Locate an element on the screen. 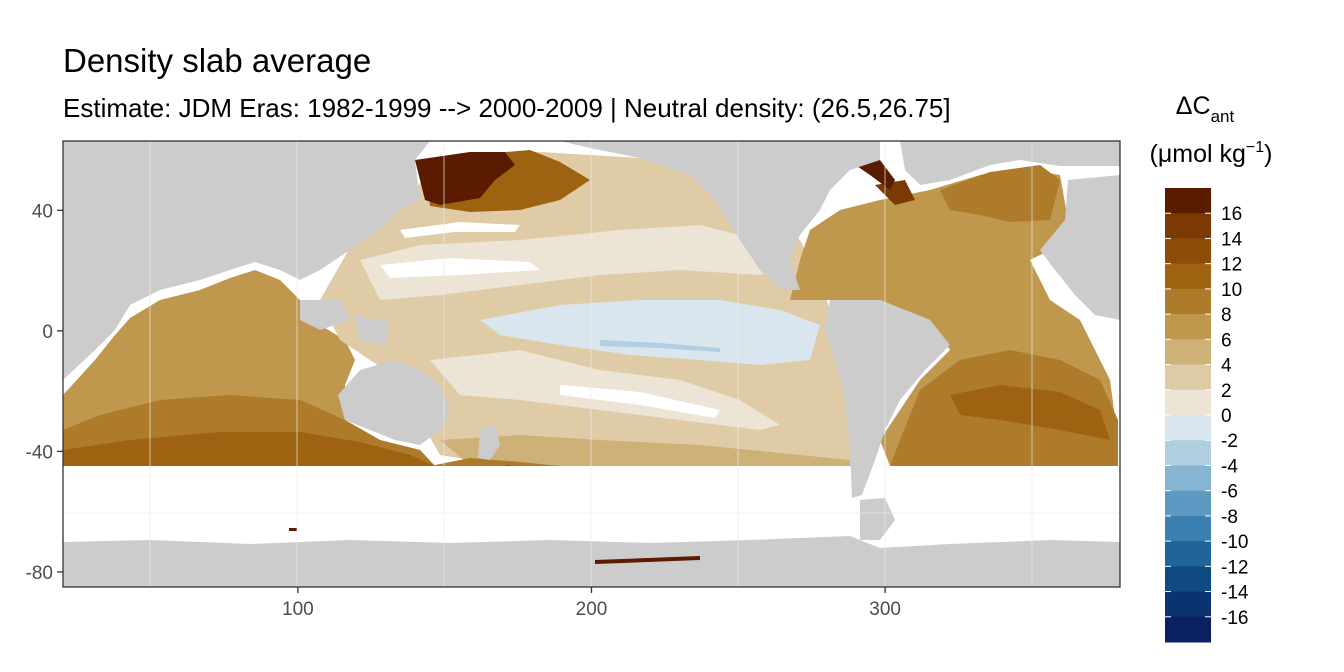 The width and height of the screenshot is (1344, 672). legend-title-main: ΔCant is located at coordinates (1205, 109).